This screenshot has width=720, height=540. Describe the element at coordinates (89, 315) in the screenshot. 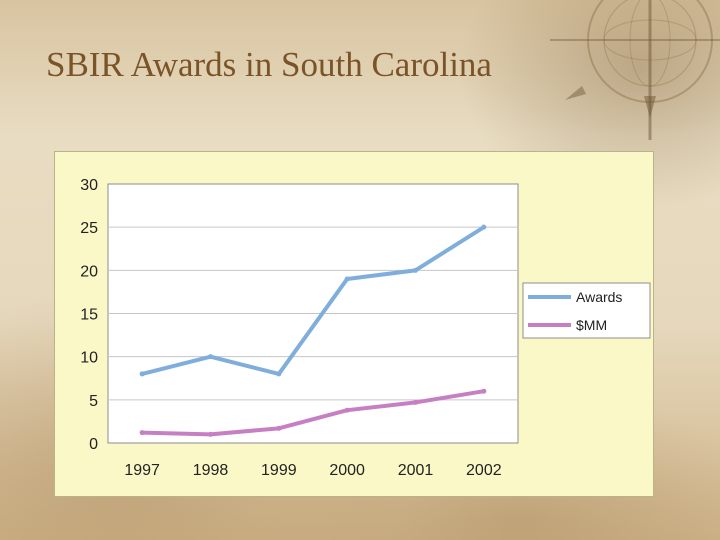

I see `y-tick-label: 15` at that location.